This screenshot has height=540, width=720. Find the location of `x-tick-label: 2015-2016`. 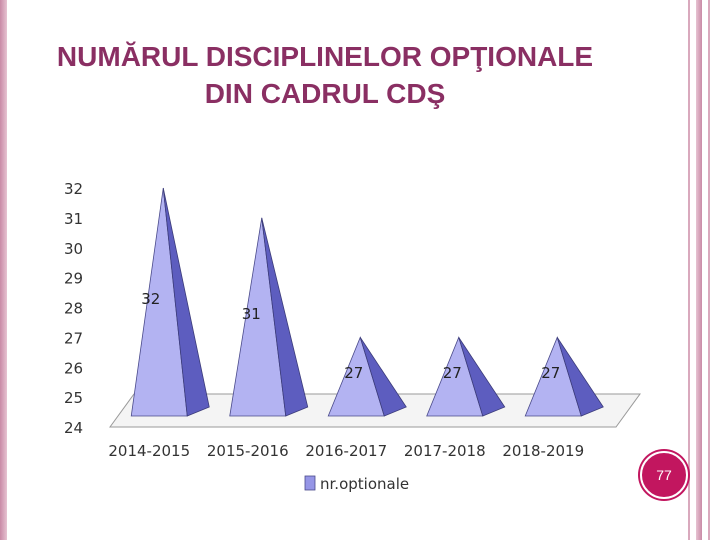

x-tick-label: 2015-2016 is located at coordinates (248, 451).